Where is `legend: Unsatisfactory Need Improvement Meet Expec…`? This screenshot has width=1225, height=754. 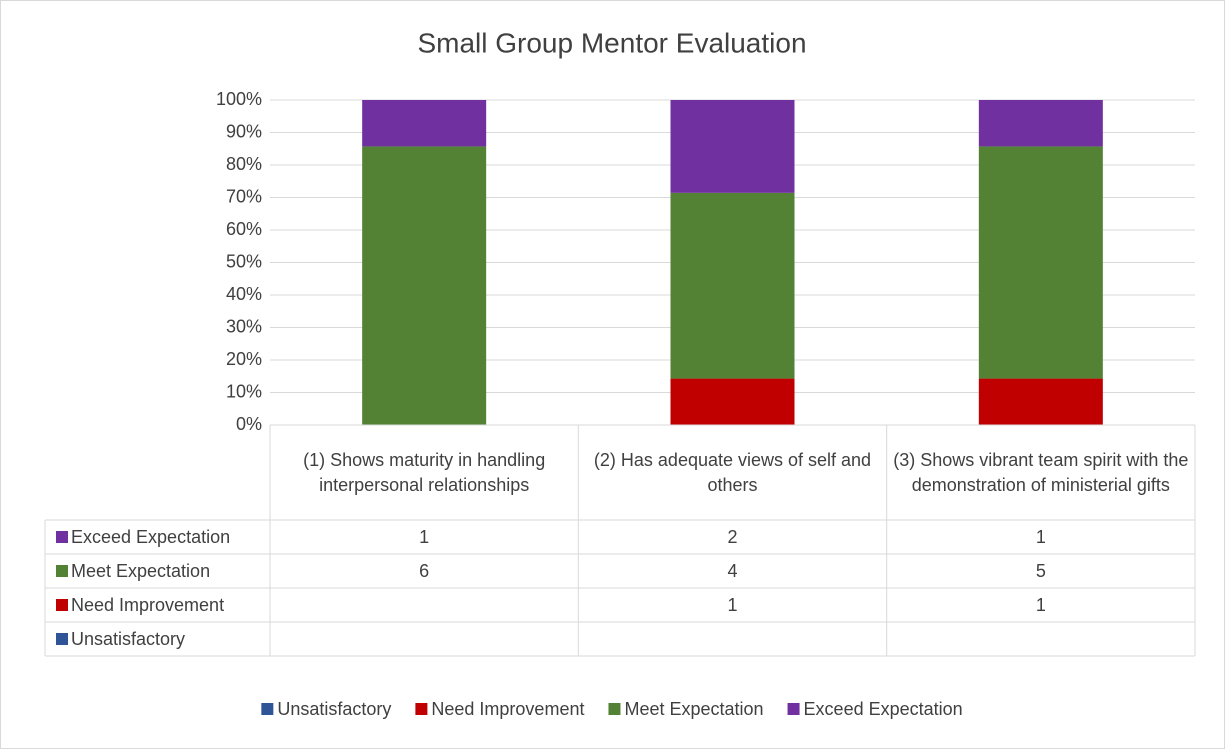 legend: Unsatisfactory Need Improvement Meet Expec… is located at coordinates (612, 709).